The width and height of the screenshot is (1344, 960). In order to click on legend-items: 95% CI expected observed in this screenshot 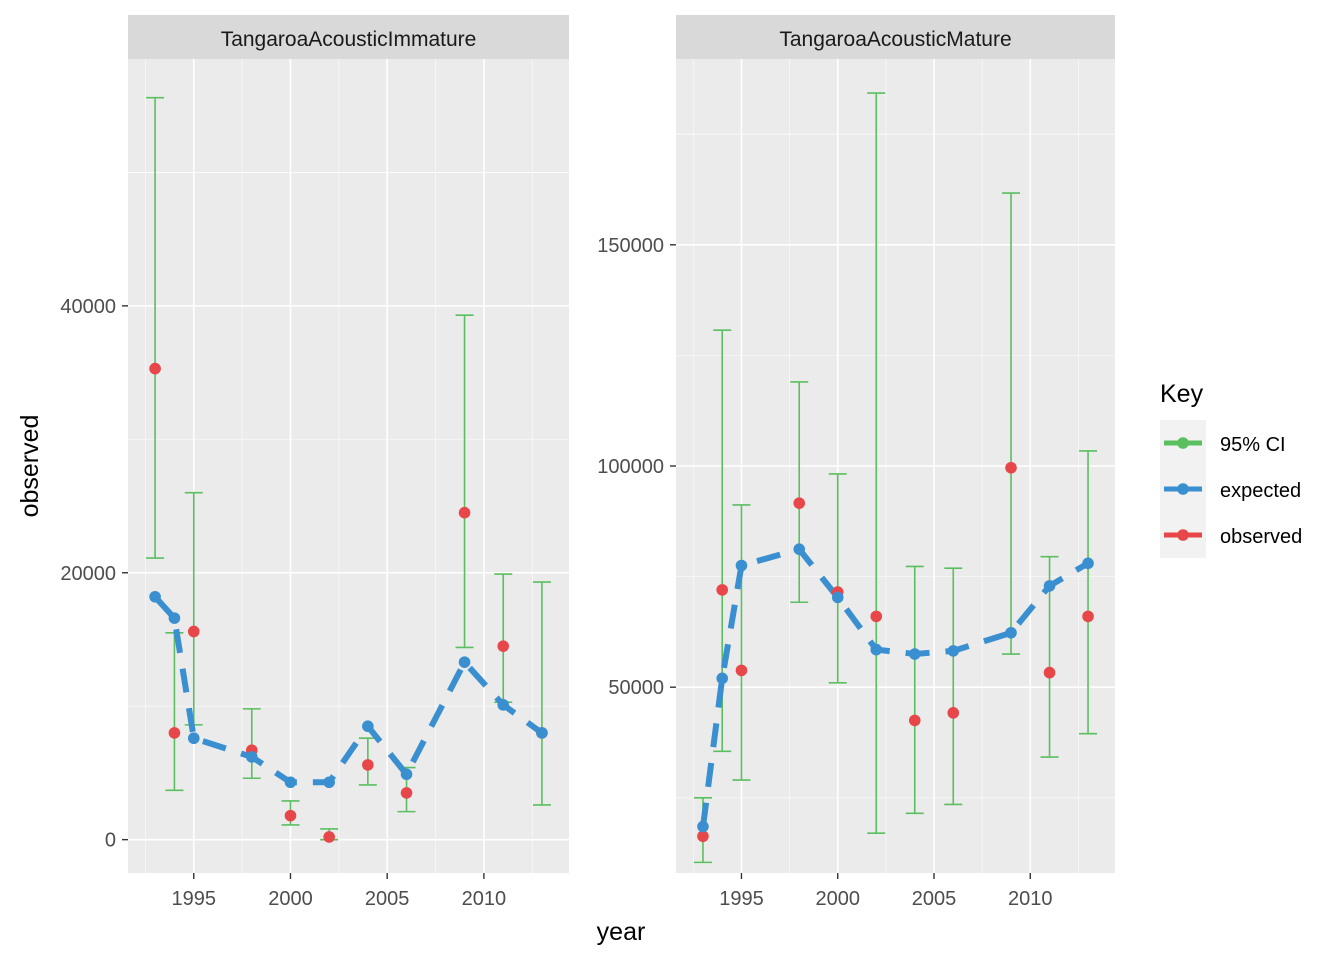, I will do `click(1231, 489)`.